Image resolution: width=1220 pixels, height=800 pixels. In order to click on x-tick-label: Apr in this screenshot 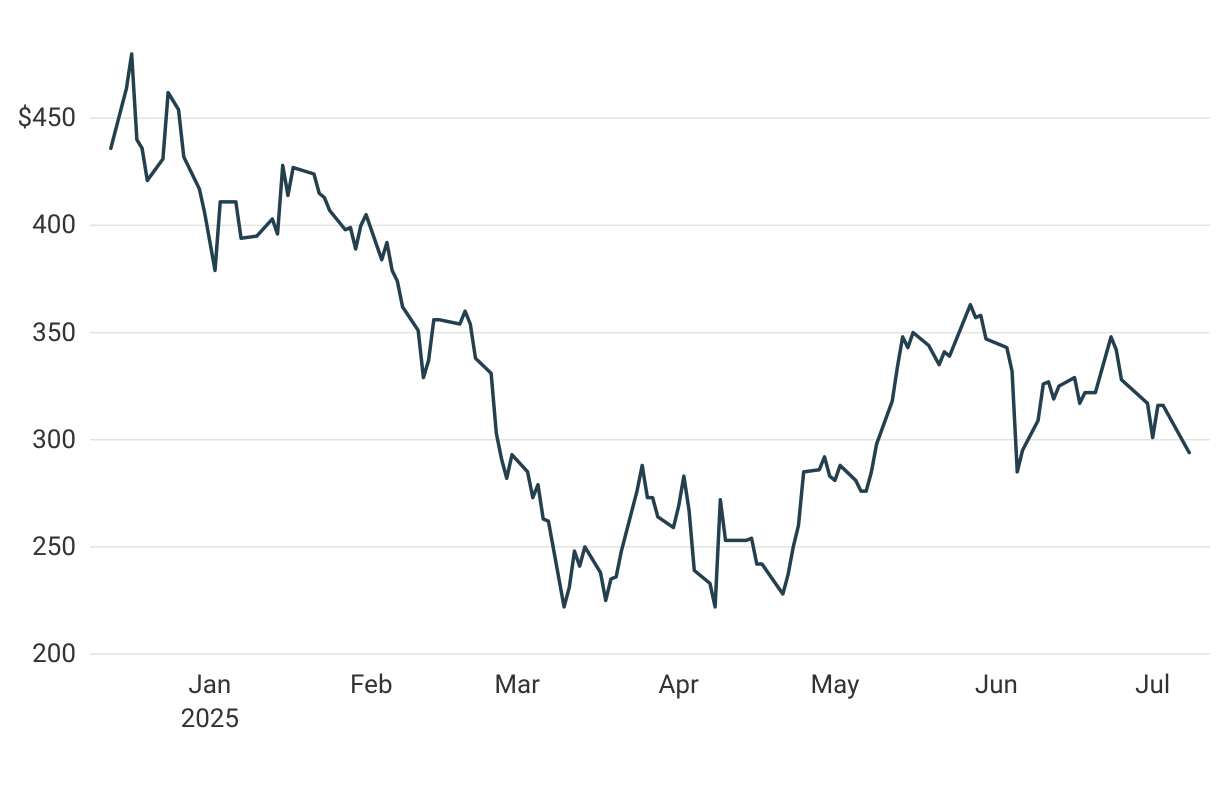, I will do `click(678, 685)`.